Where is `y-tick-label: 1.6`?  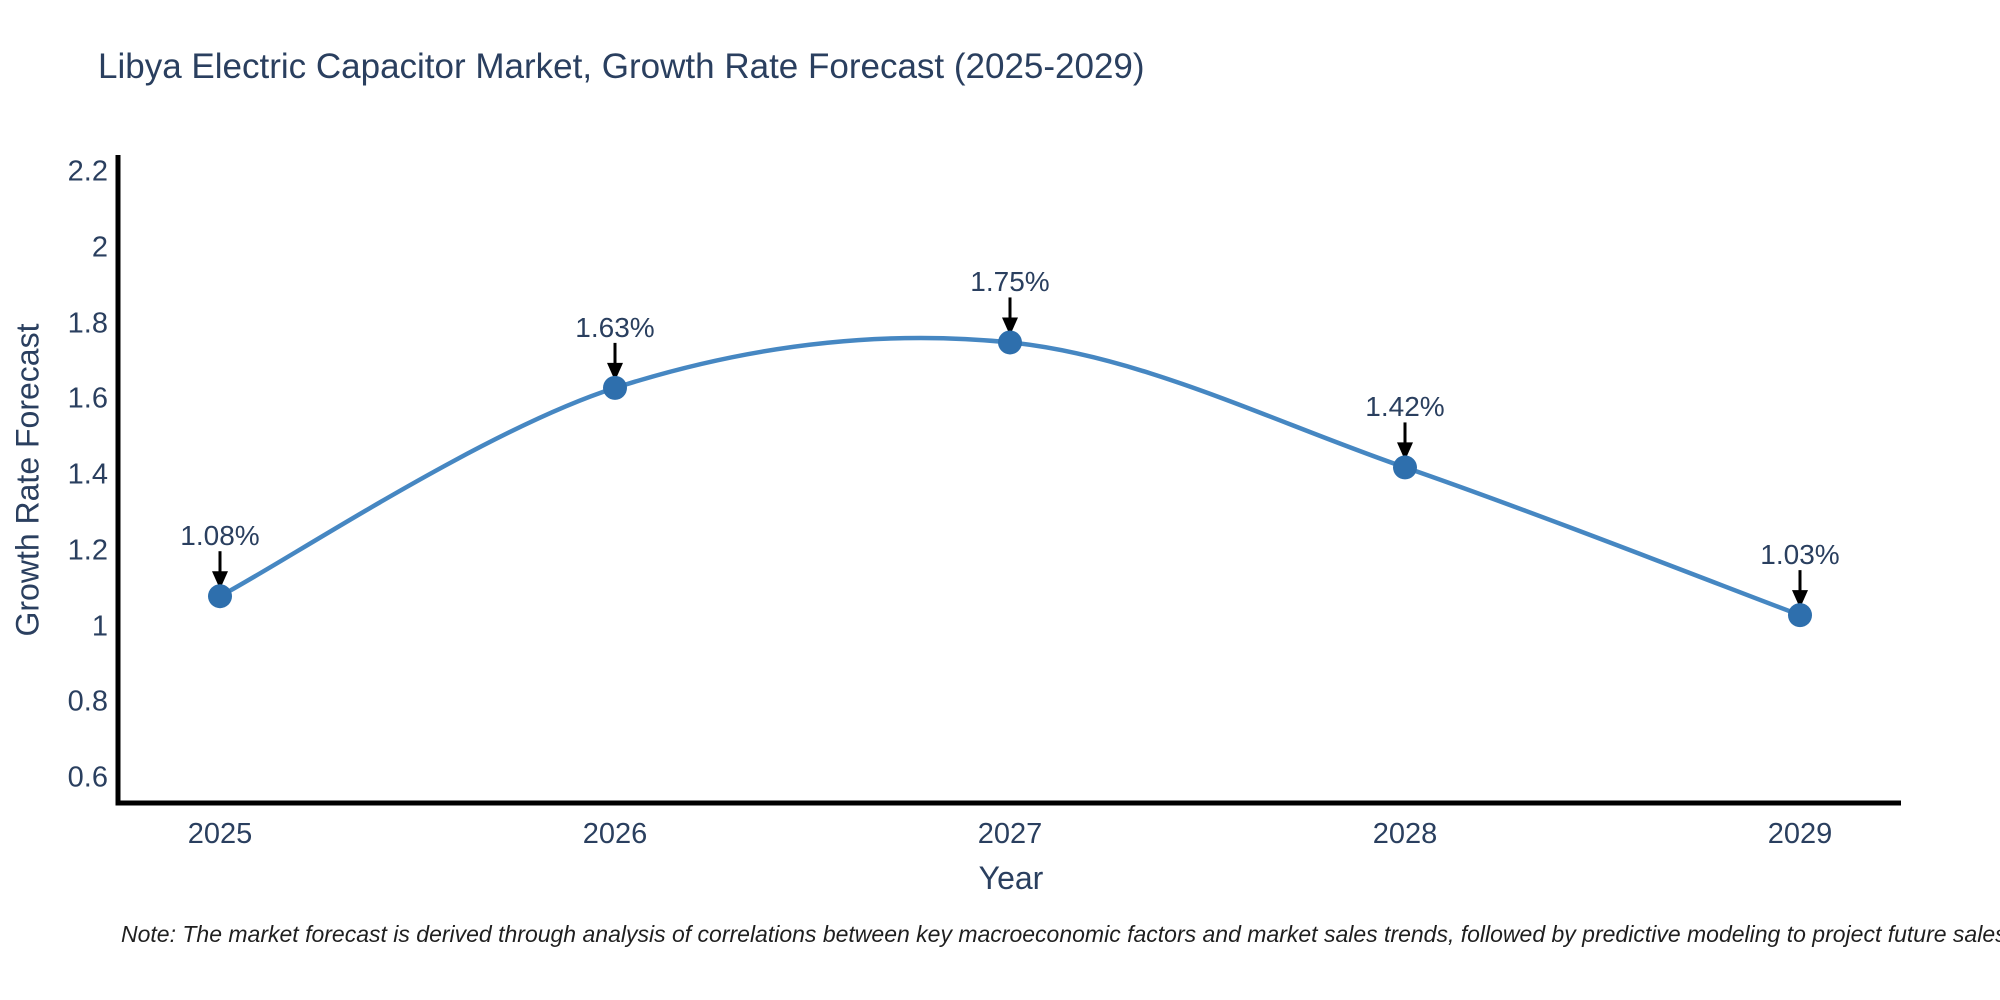 y-tick-label: 1.6 is located at coordinates (87, 398).